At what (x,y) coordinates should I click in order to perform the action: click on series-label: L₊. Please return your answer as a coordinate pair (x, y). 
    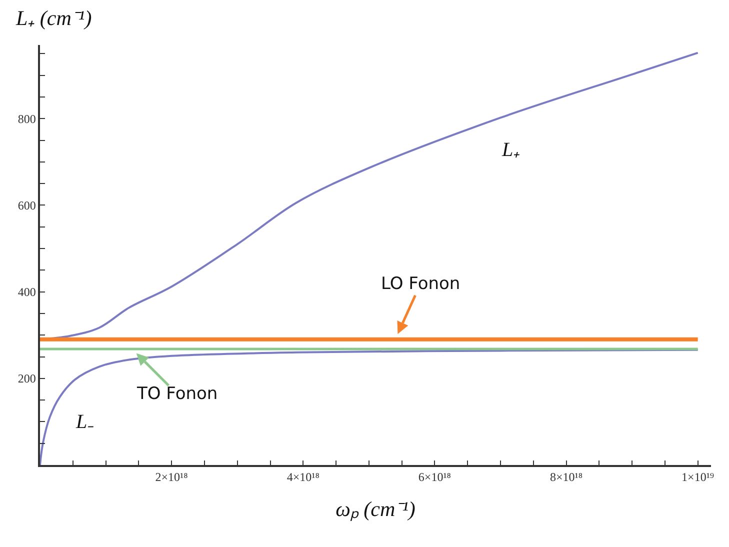
    Looking at the image, I should click on (510, 150).